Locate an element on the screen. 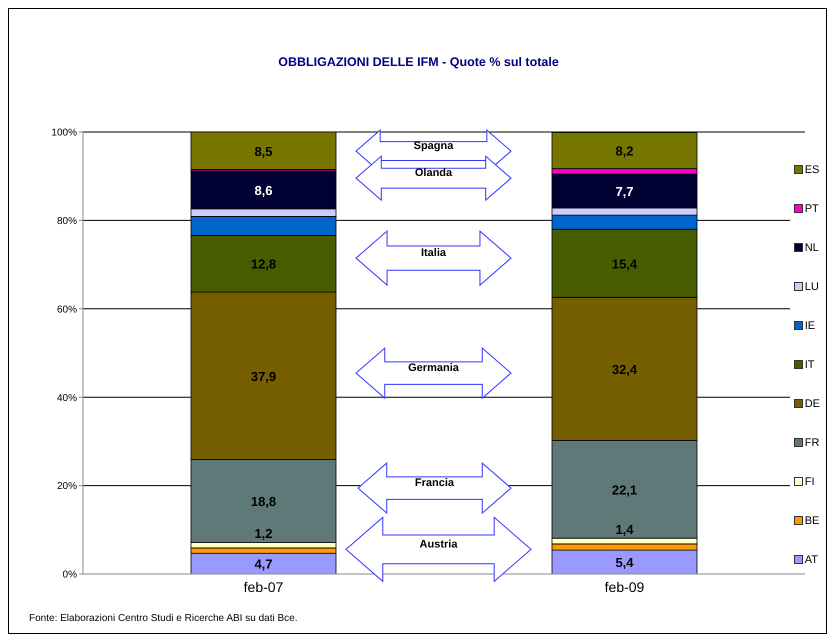 The height and width of the screenshot is (642, 835). data-label: 8,2 is located at coordinates (624, 151).